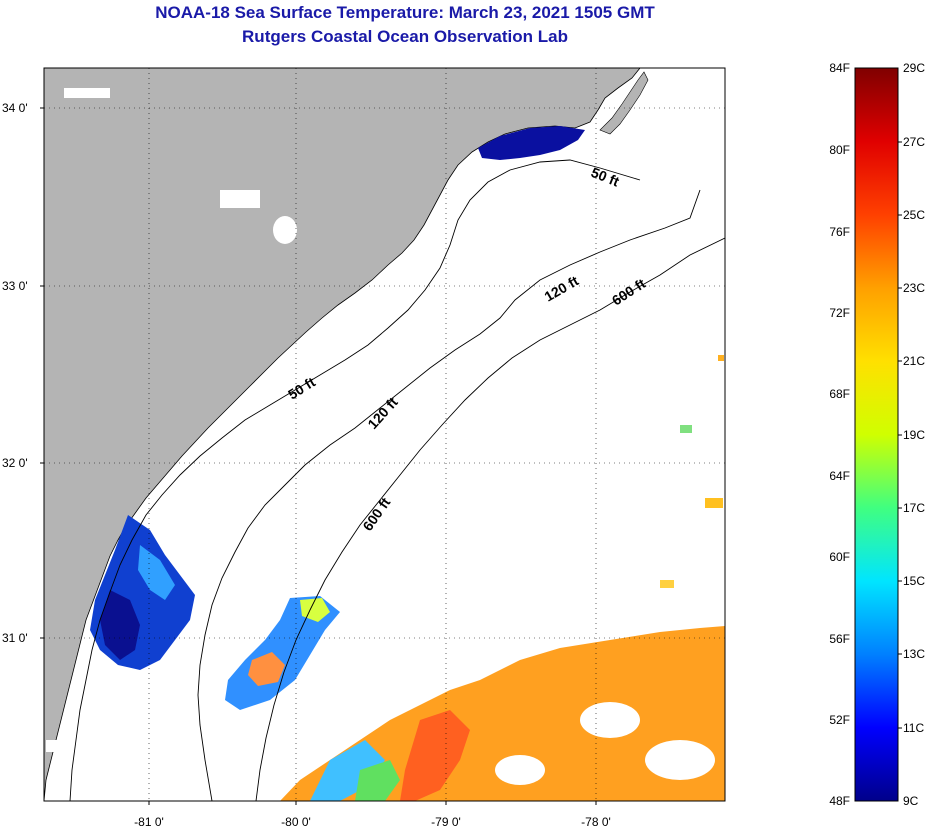 The height and width of the screenshot is (832, 928). I want to click on cb-c-21: 21C, so click(914, 361).